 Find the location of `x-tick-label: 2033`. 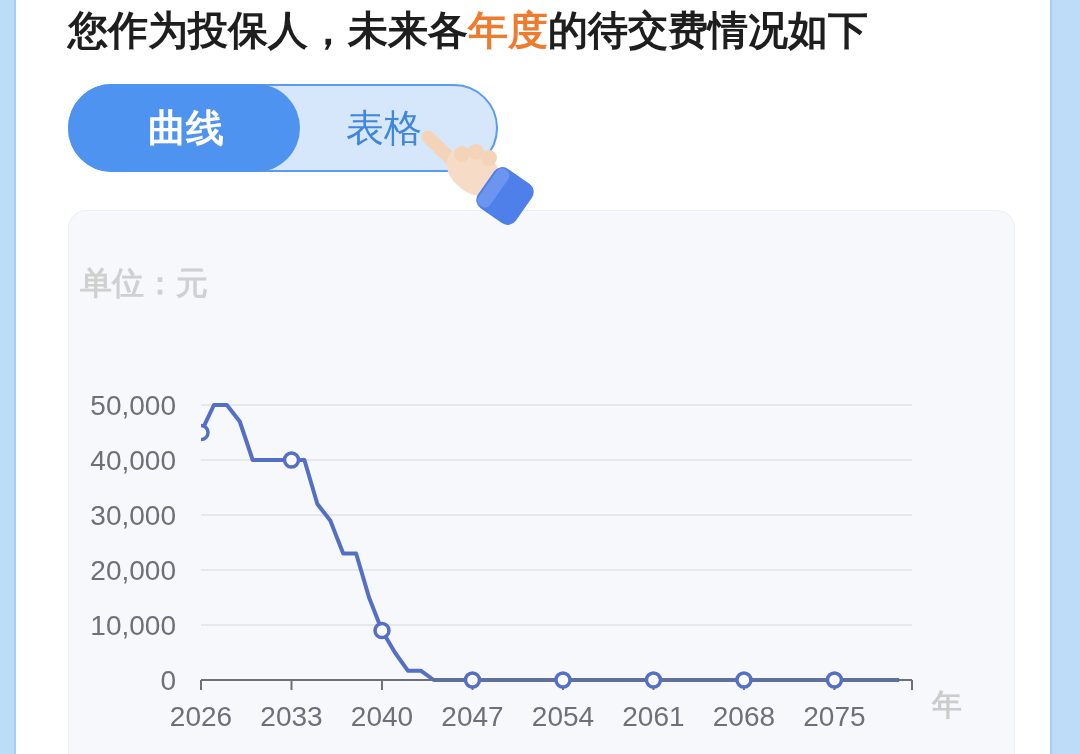

x-tick-label: 2033 is located at coordinates (291, 716).